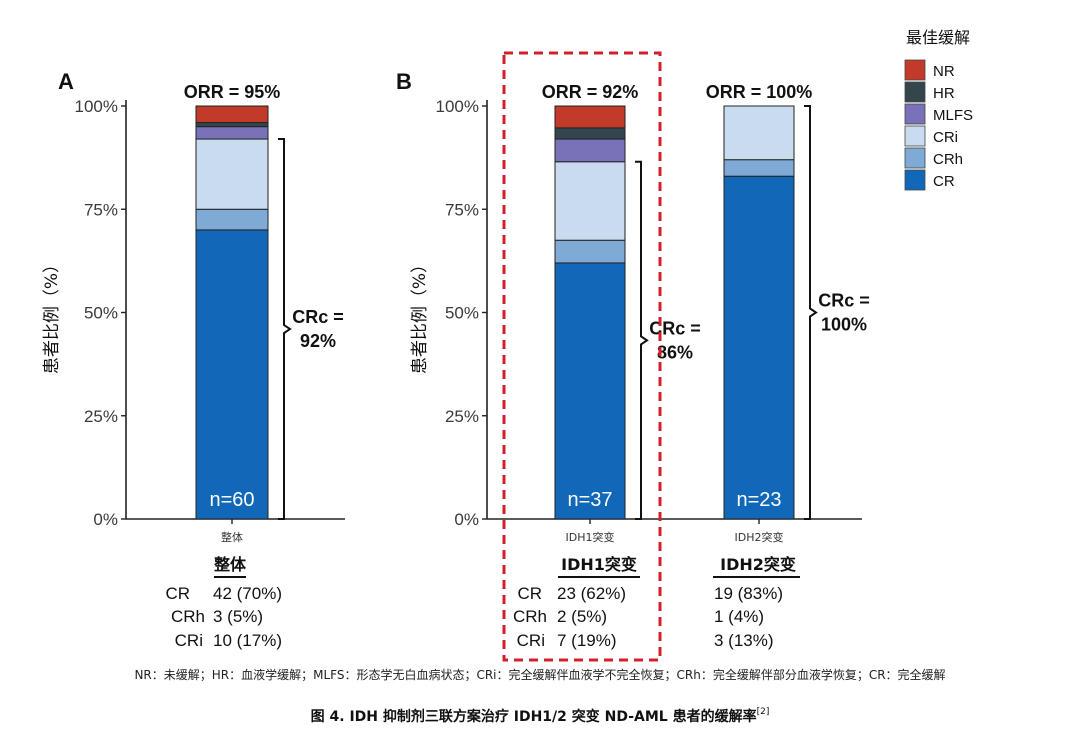 This screenshot has width=1080, height=751. What do you see at coordinates (232, 537) in the screenshot?
I see `x-tick-label-overall: 整体` at bounding box center [232, 537].